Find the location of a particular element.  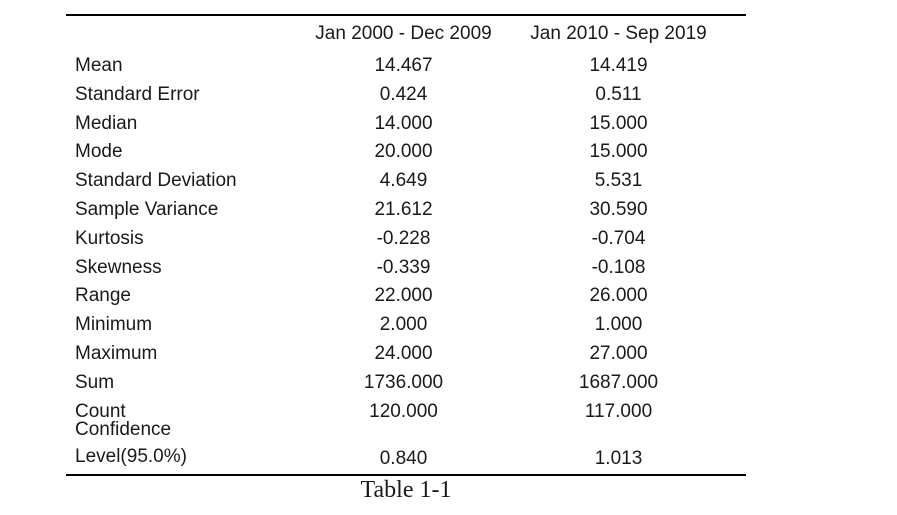

row-value-period-1: 2.000 is located at coordinates (403, 325).